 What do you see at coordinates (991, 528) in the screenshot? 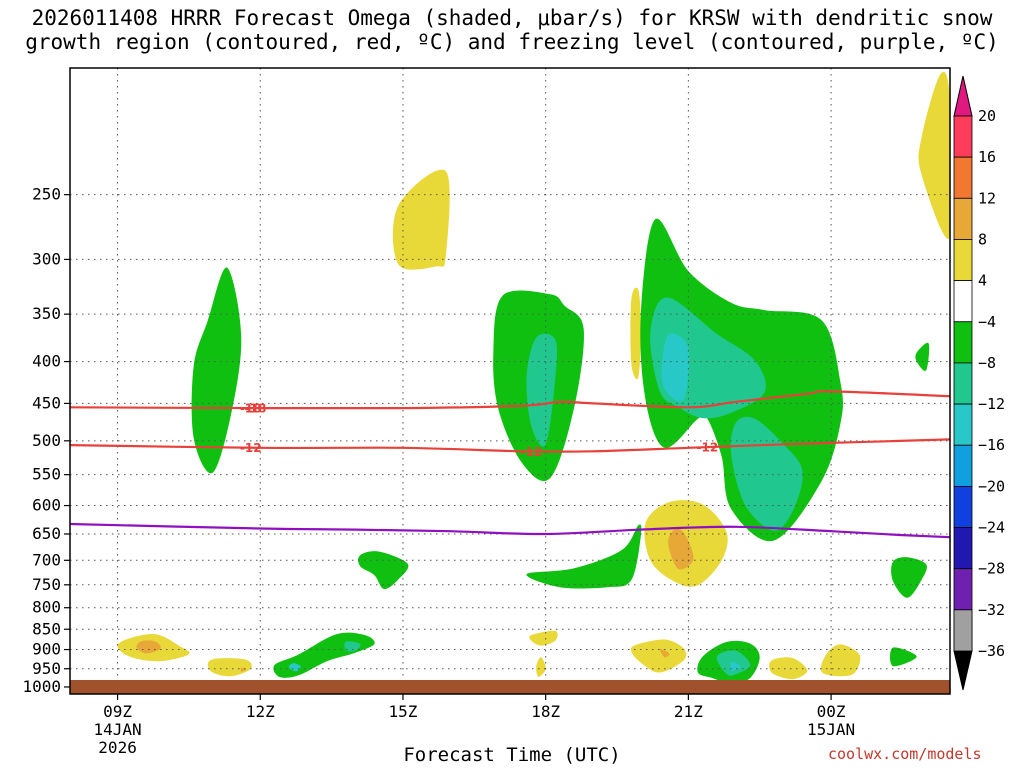
I see `colorbar-label: −24` at bounding box center [991, 528].